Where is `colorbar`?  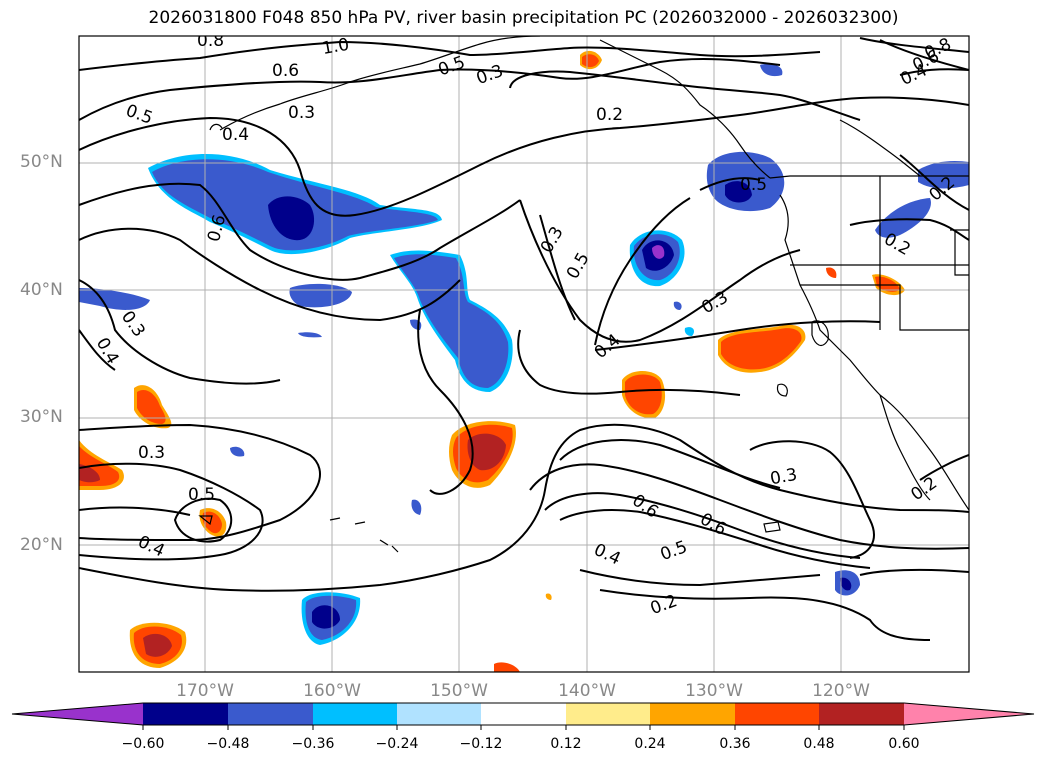
colorbar is located at coordinates (523, 716).